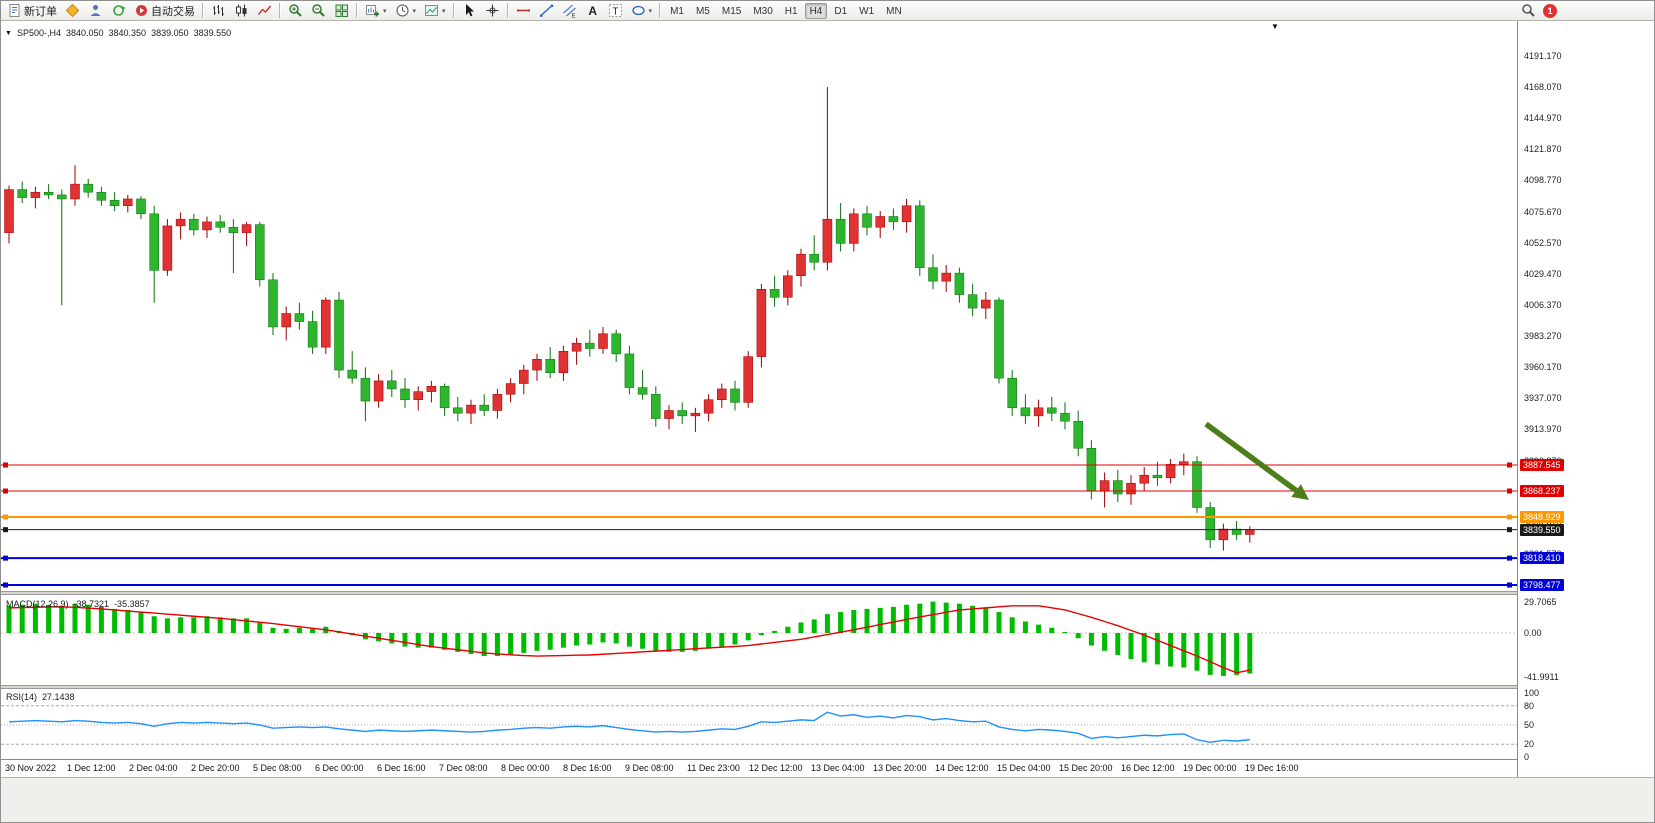 This screenshot has width=1655, height=823. I want to click on macd-signal-line, so click(629, 639).